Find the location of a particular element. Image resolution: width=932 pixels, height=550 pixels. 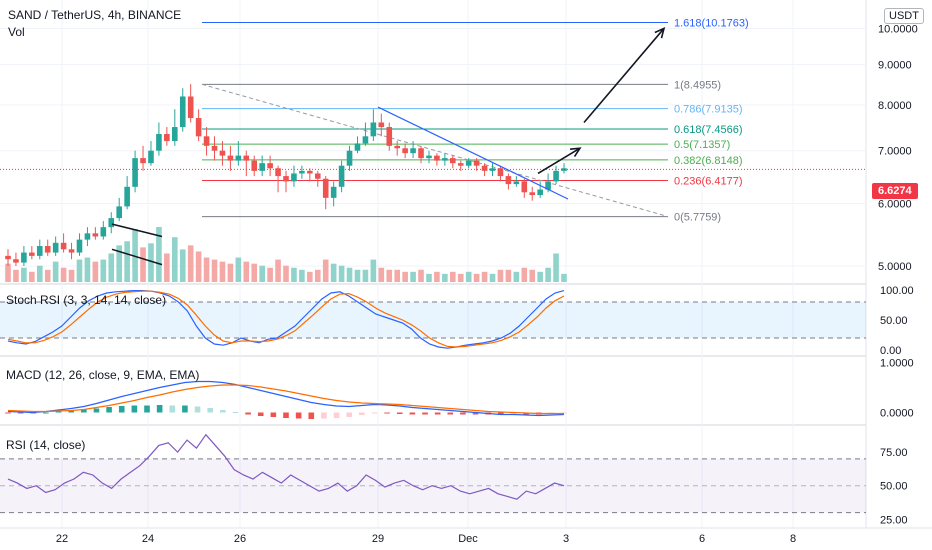

time-tick-label: 29 is located at coordinates (378, 539).